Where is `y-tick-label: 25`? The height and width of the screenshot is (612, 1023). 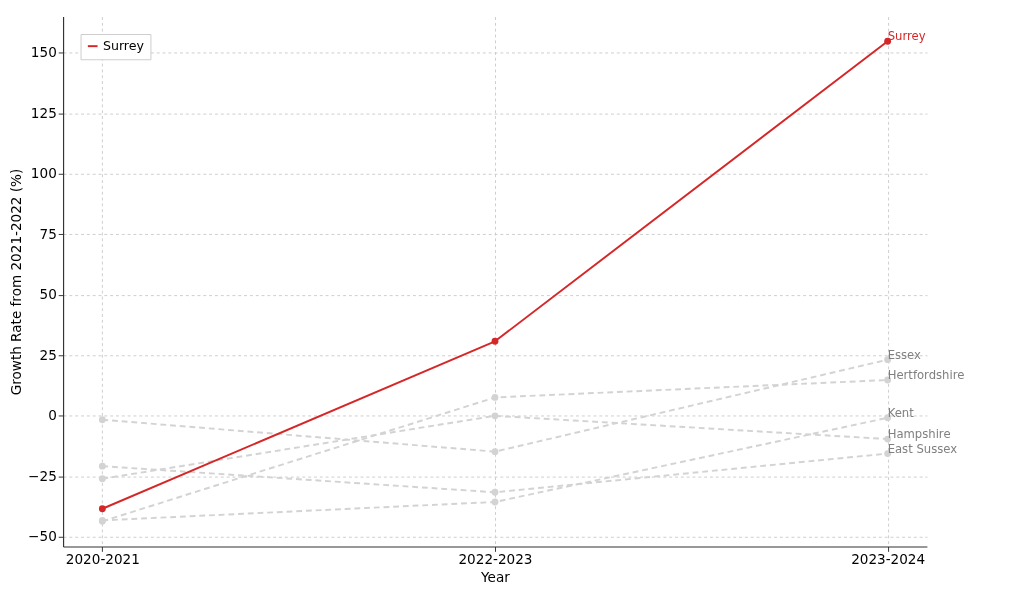
y-tick-label: 25 is located at coordinates (48, 354).